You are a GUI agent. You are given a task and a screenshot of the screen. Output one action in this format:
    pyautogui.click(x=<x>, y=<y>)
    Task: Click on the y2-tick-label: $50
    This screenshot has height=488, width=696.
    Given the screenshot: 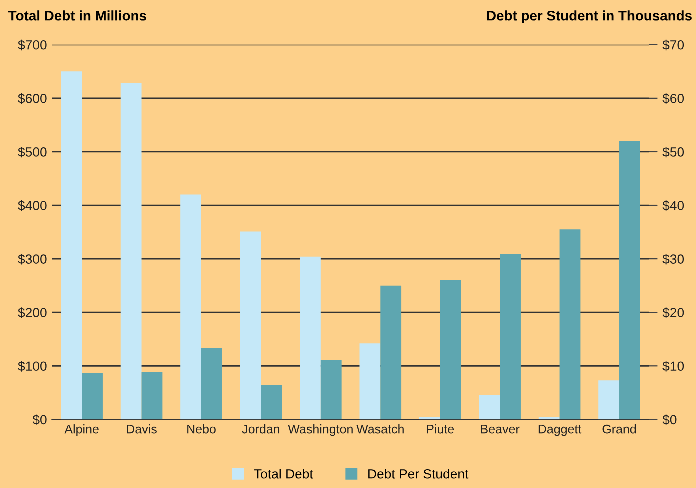 What is the action you would take?
    pyautogui.click(x=673, y=152)
    